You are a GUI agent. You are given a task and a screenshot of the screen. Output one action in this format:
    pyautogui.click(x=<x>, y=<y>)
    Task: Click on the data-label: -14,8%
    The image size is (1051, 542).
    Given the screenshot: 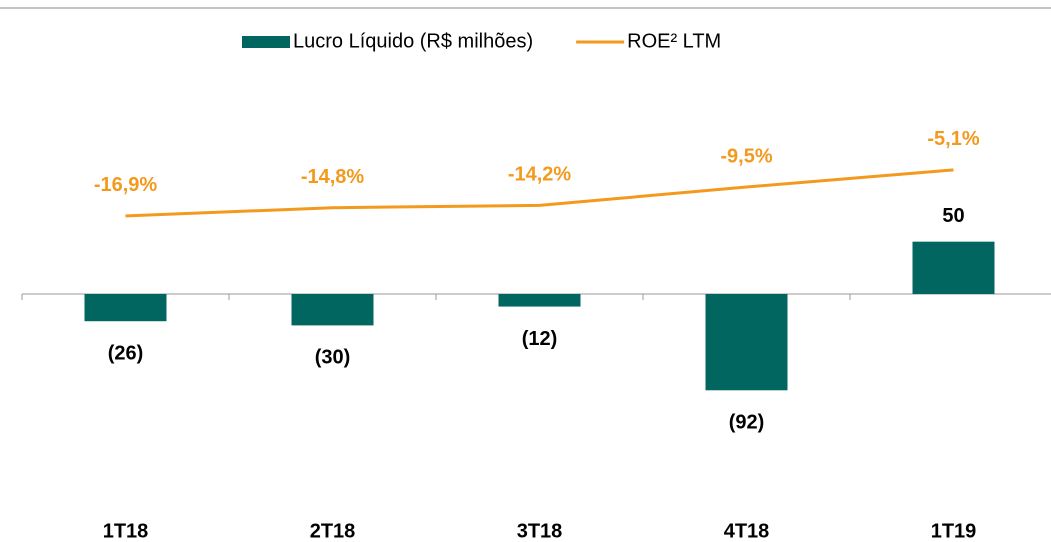 What is the action you would take?
    pyautogui.click(x=333, y=177)
    